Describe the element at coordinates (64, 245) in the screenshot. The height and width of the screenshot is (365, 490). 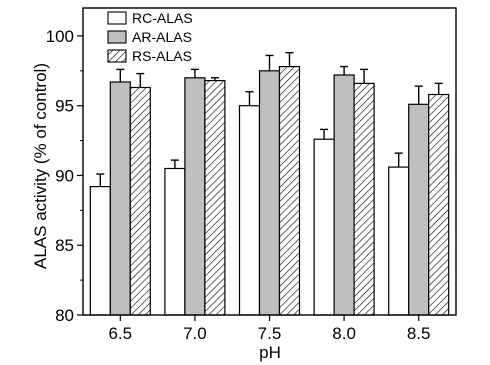
I see `y-tick-label: 85` at that location.